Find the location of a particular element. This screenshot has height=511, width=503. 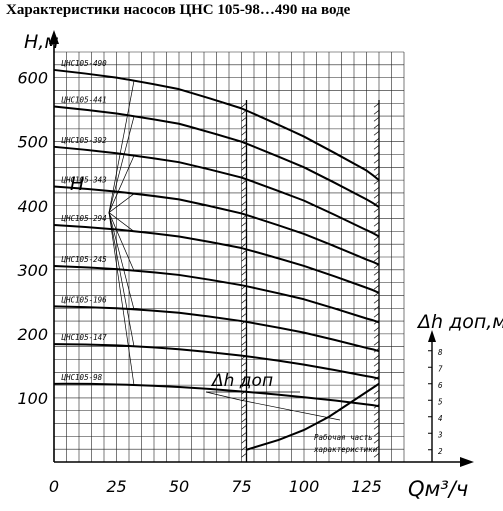

y-axis-arrow is located at coordinates (54, 37).